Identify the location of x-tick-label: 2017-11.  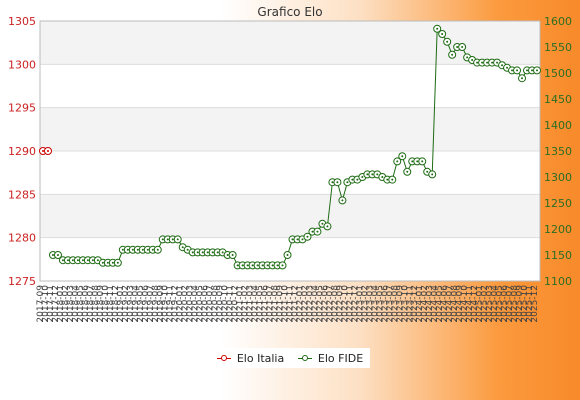
(51, 304).